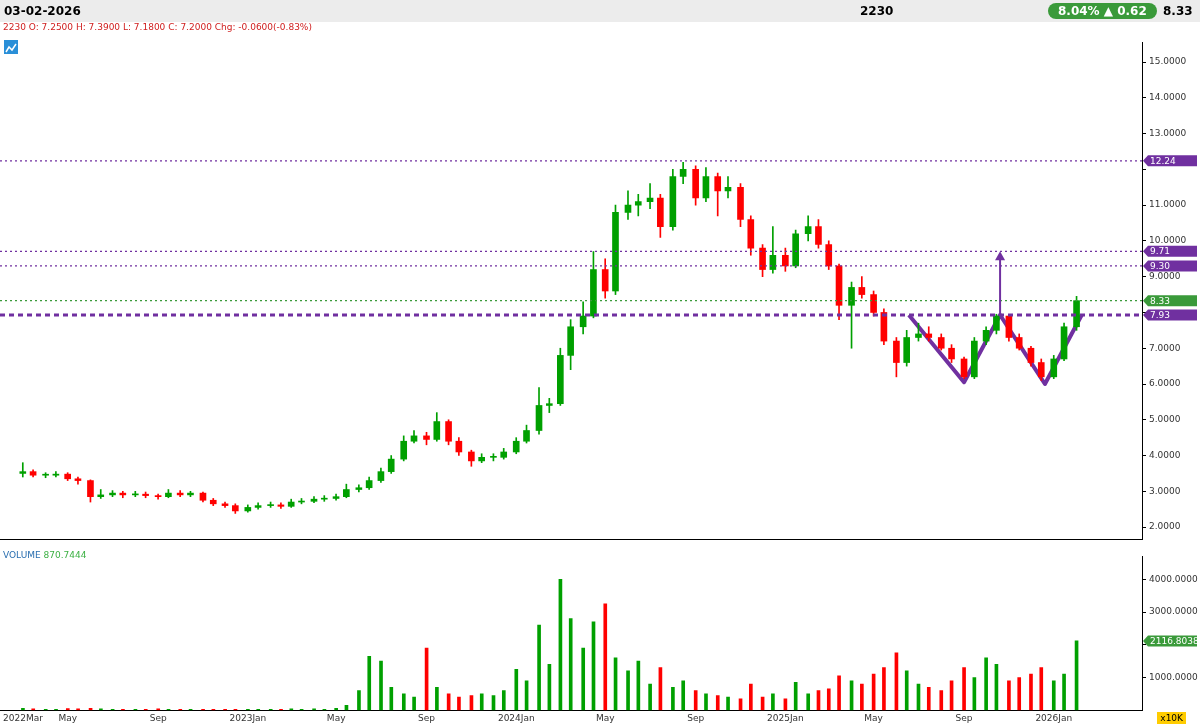 Image resolution: width=1200 pixels, height=727 pixels. I want to click on text: 2116.8038, so click(1174, 640).